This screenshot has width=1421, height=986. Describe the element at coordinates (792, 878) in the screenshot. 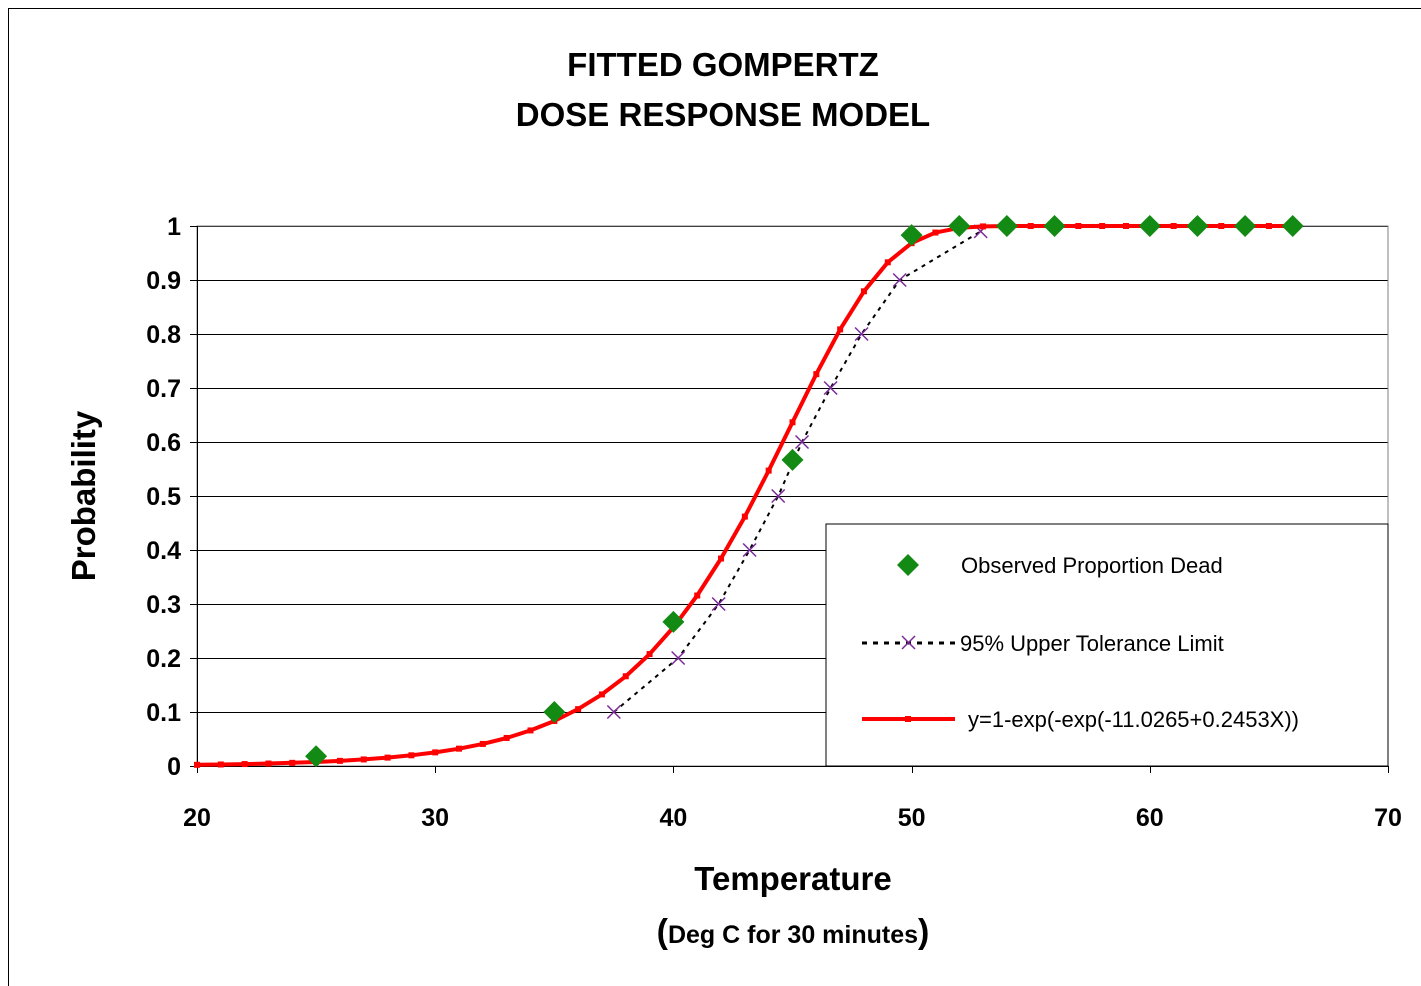

I see `x-axis-title: Temperature` at that location.